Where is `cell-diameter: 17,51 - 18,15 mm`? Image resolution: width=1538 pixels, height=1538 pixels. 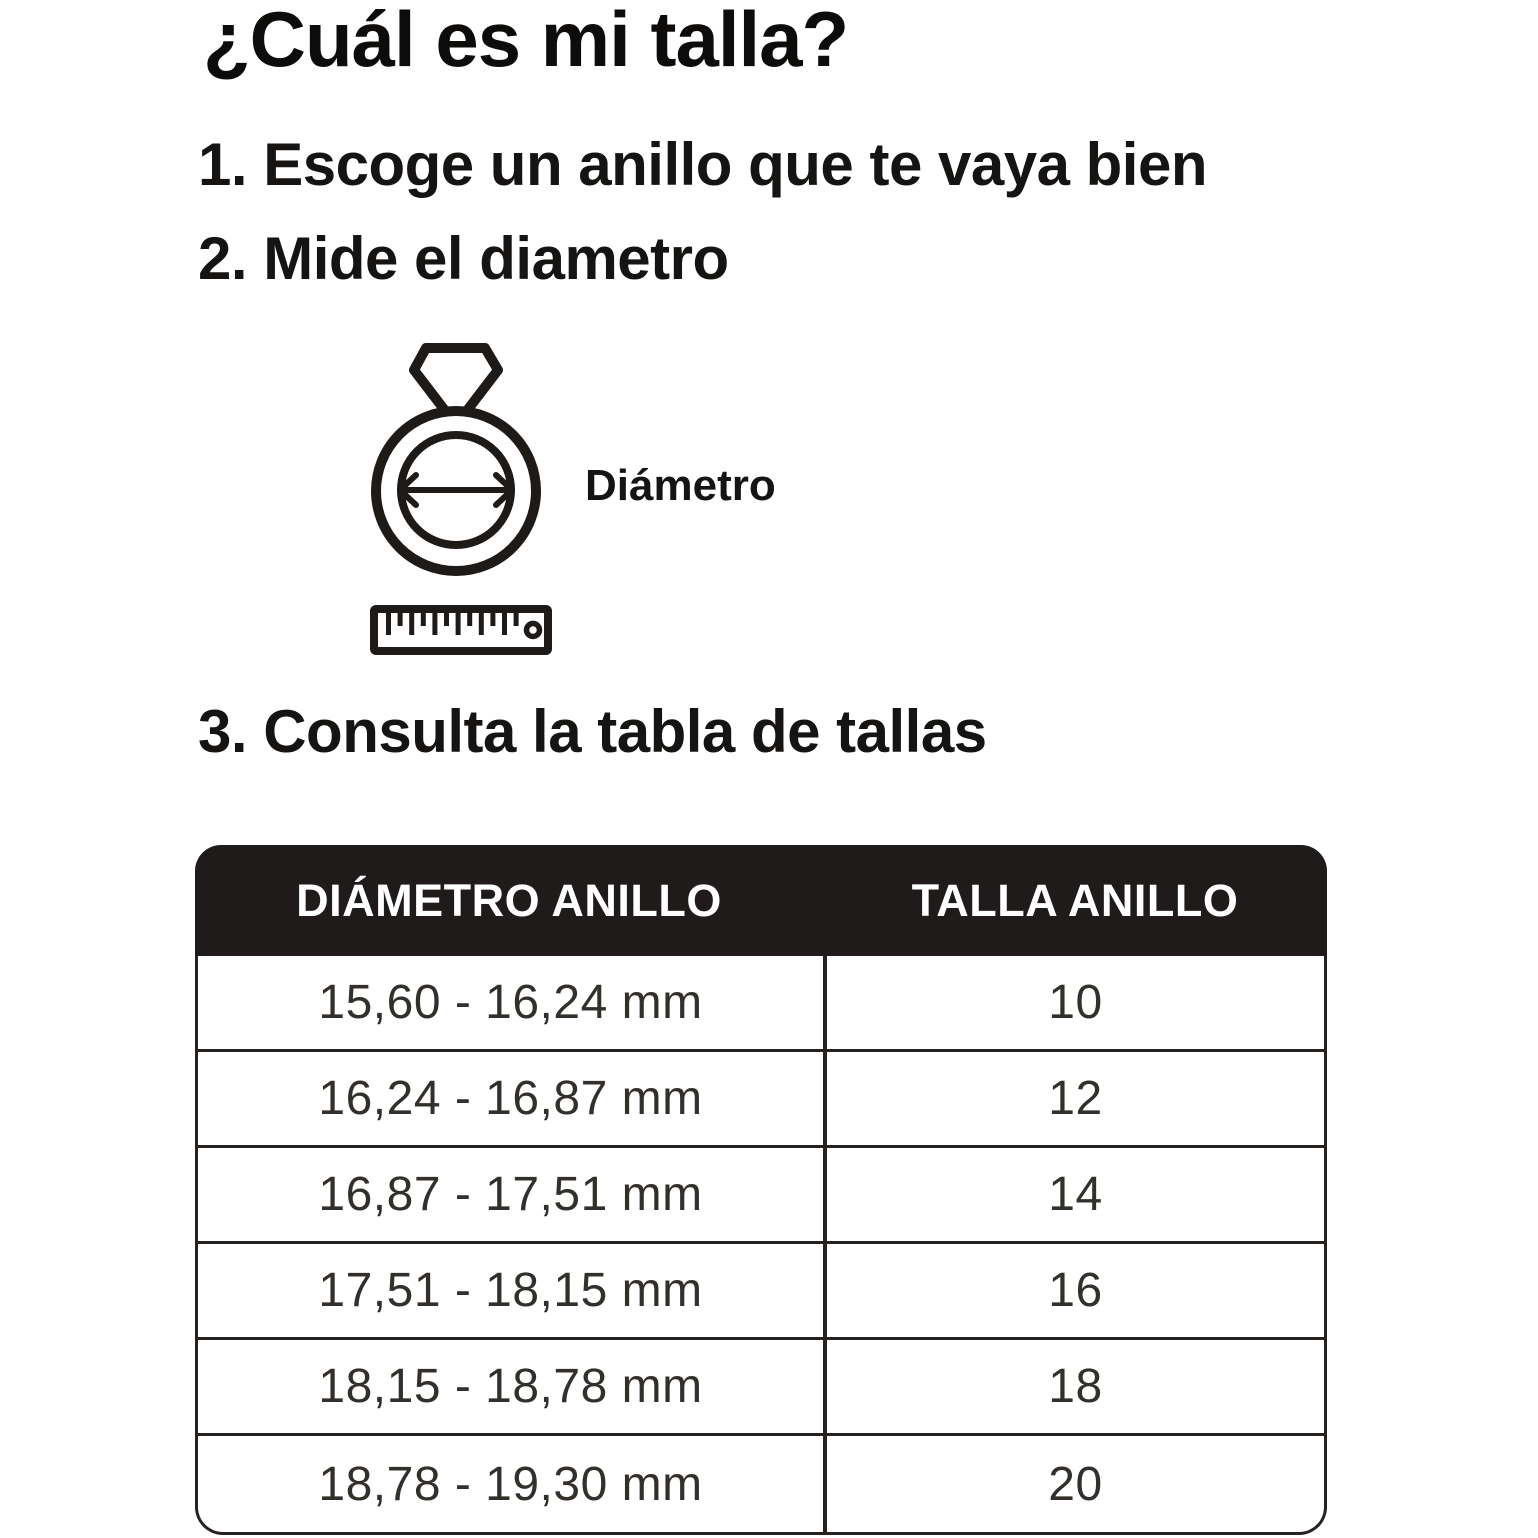
cell-diameter: 17,51 - 18,15 mm is located at coordinates (510, 1290).